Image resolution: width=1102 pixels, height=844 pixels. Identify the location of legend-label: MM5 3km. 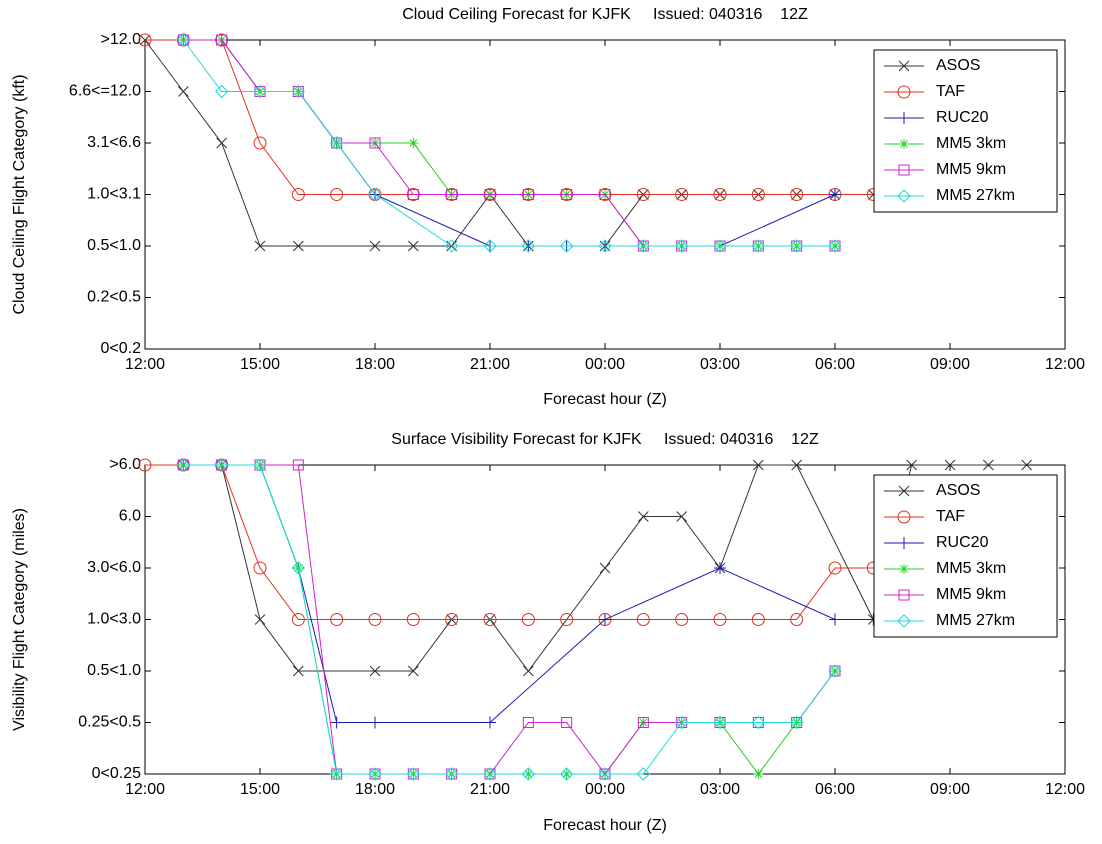
(971, 568).